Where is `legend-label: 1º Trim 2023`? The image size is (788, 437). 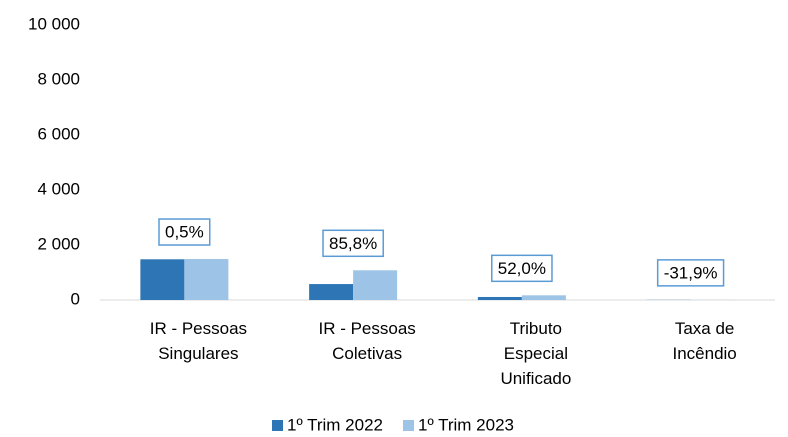
legend-label: 1º Trim 2023 is located at coordinates (466, 424).